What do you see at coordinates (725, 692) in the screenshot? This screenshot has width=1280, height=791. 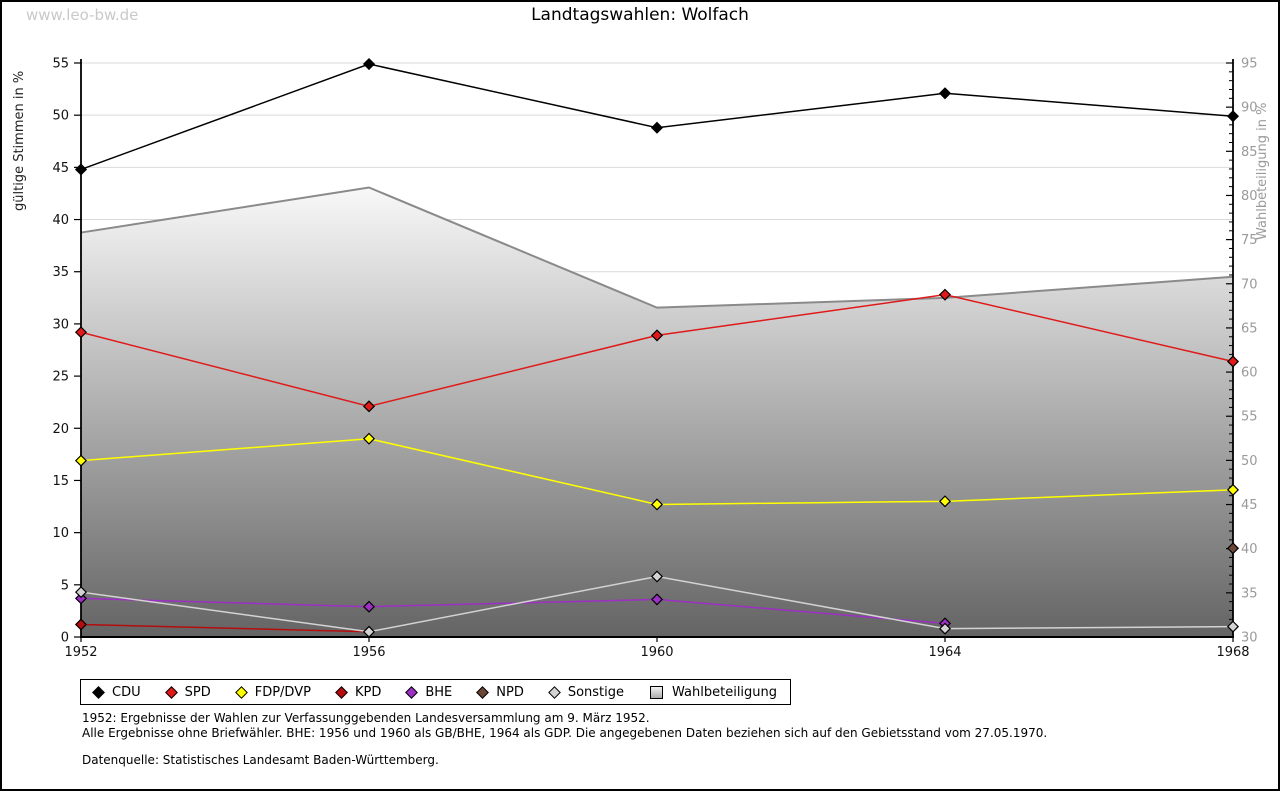 I see `legend-label: Wahlbeteiligung` at bounding box center [725, 692].